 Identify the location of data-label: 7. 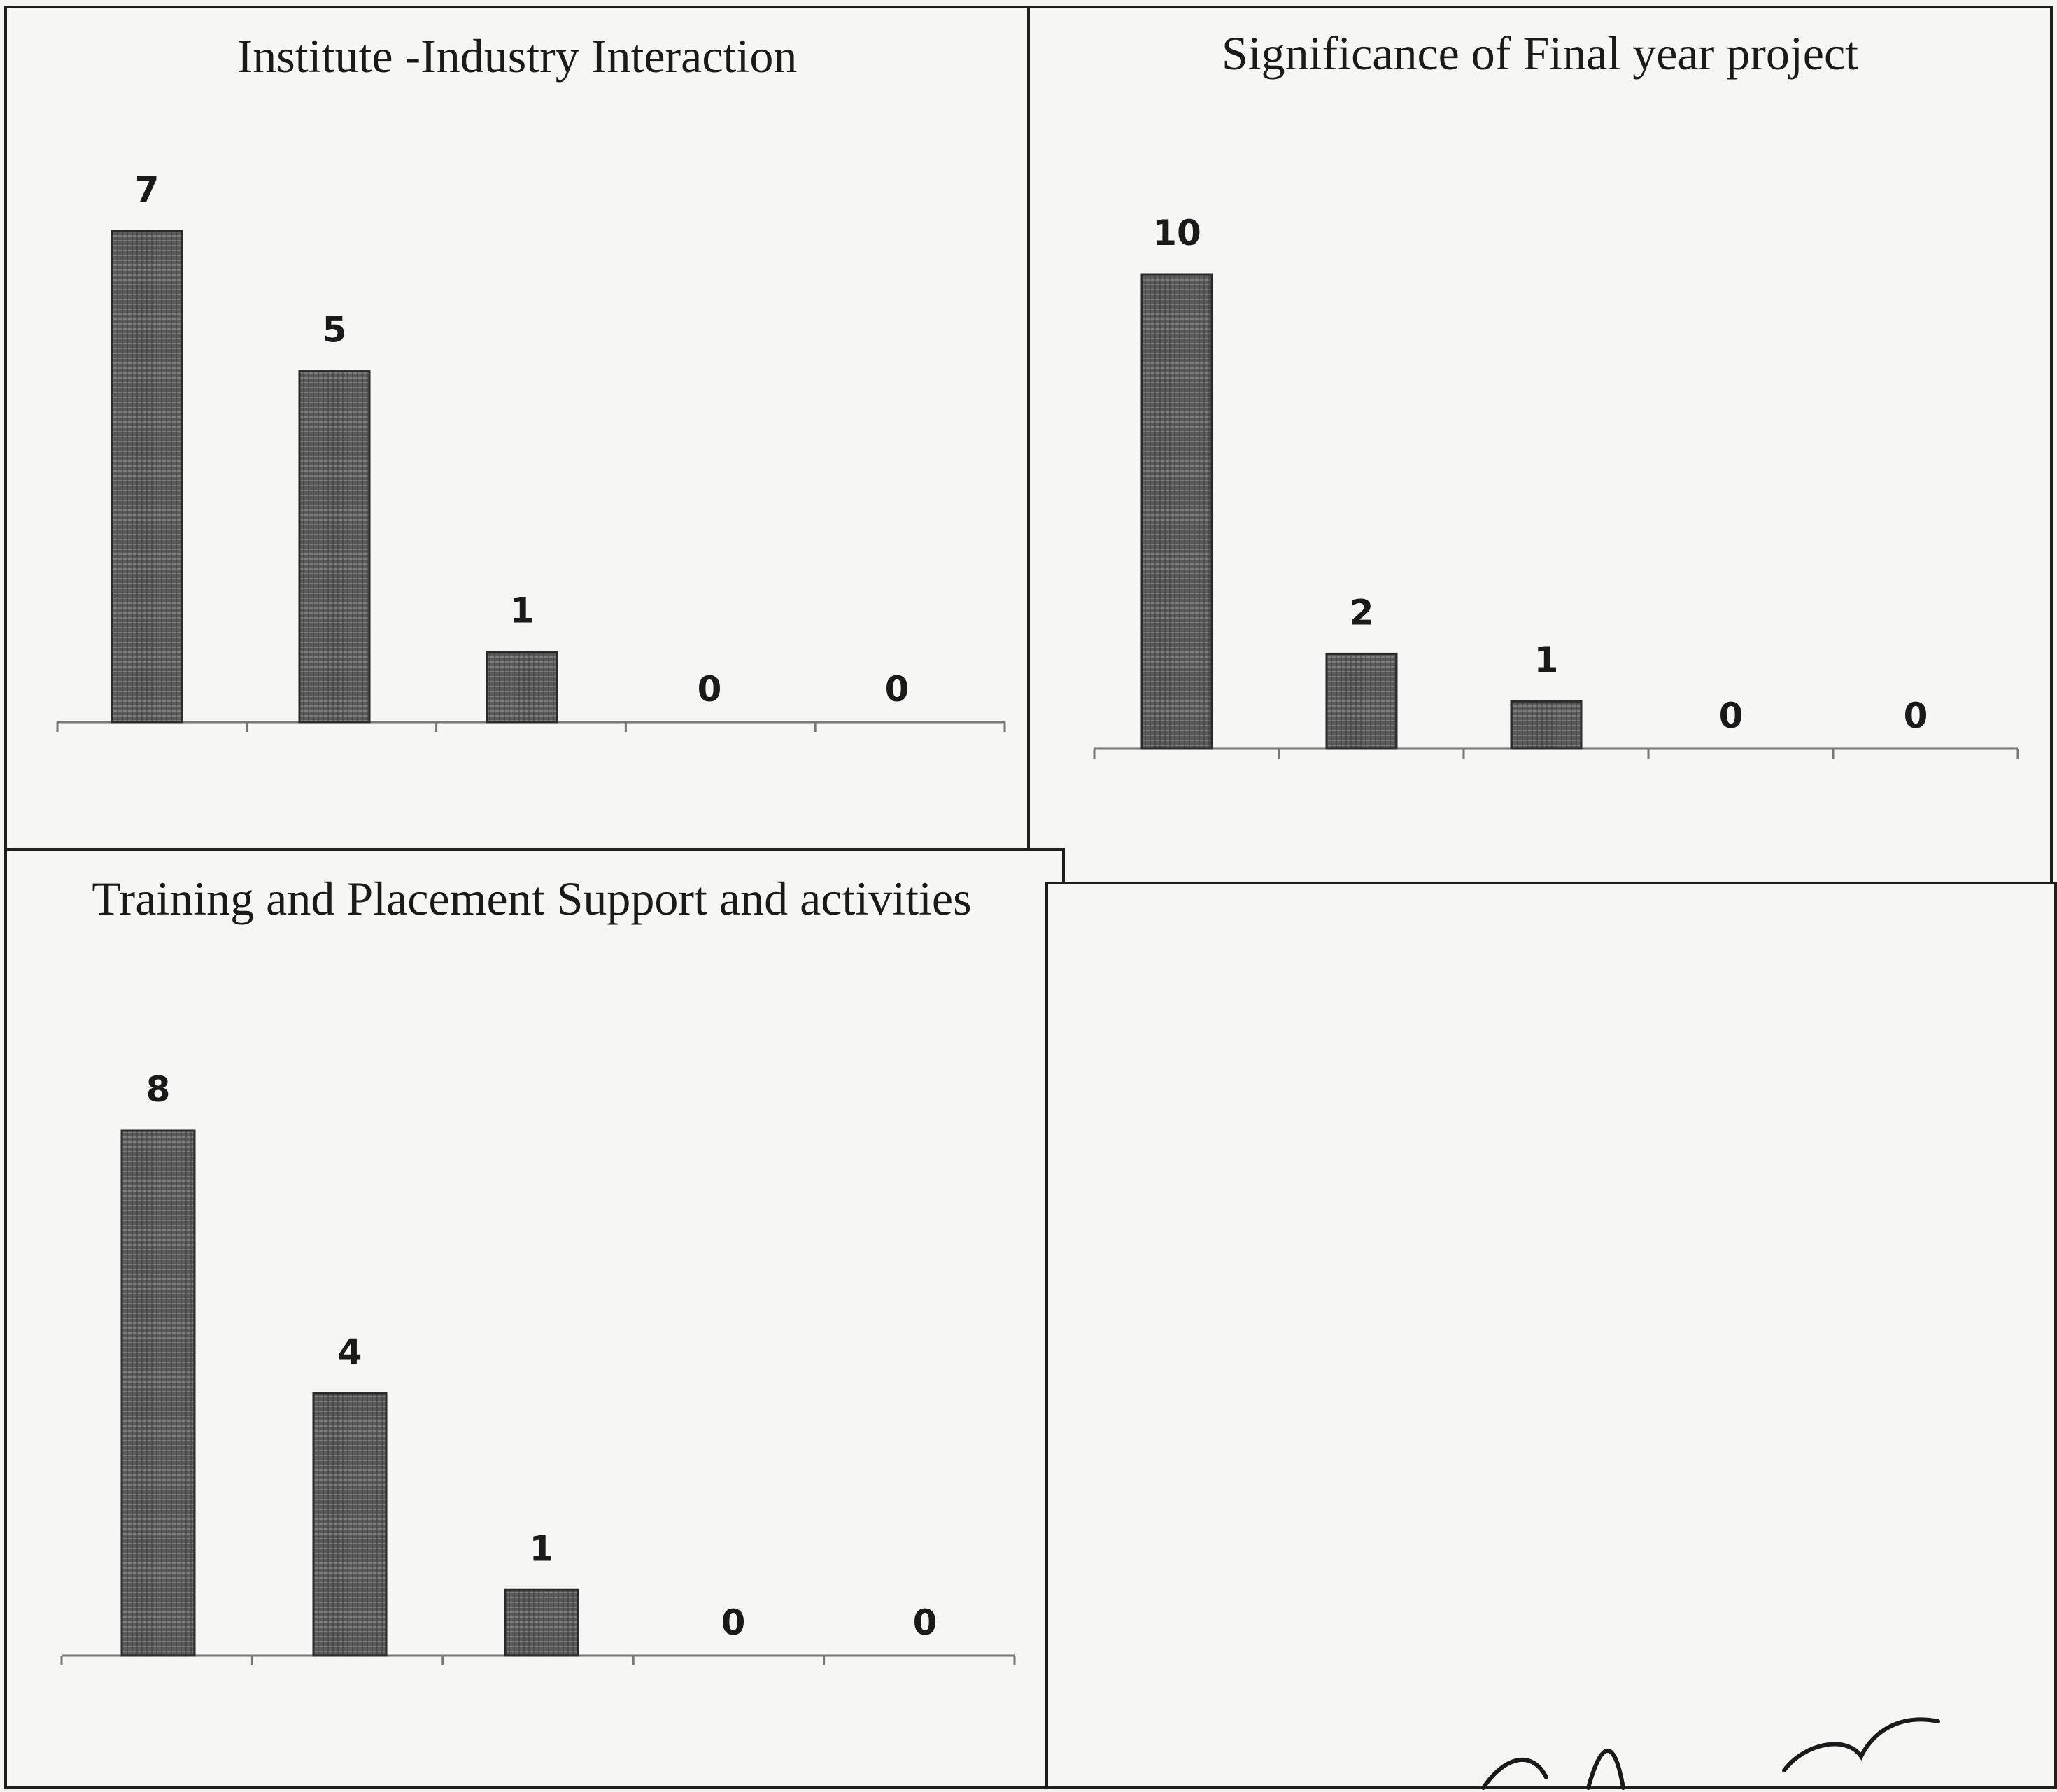
(147, 189).